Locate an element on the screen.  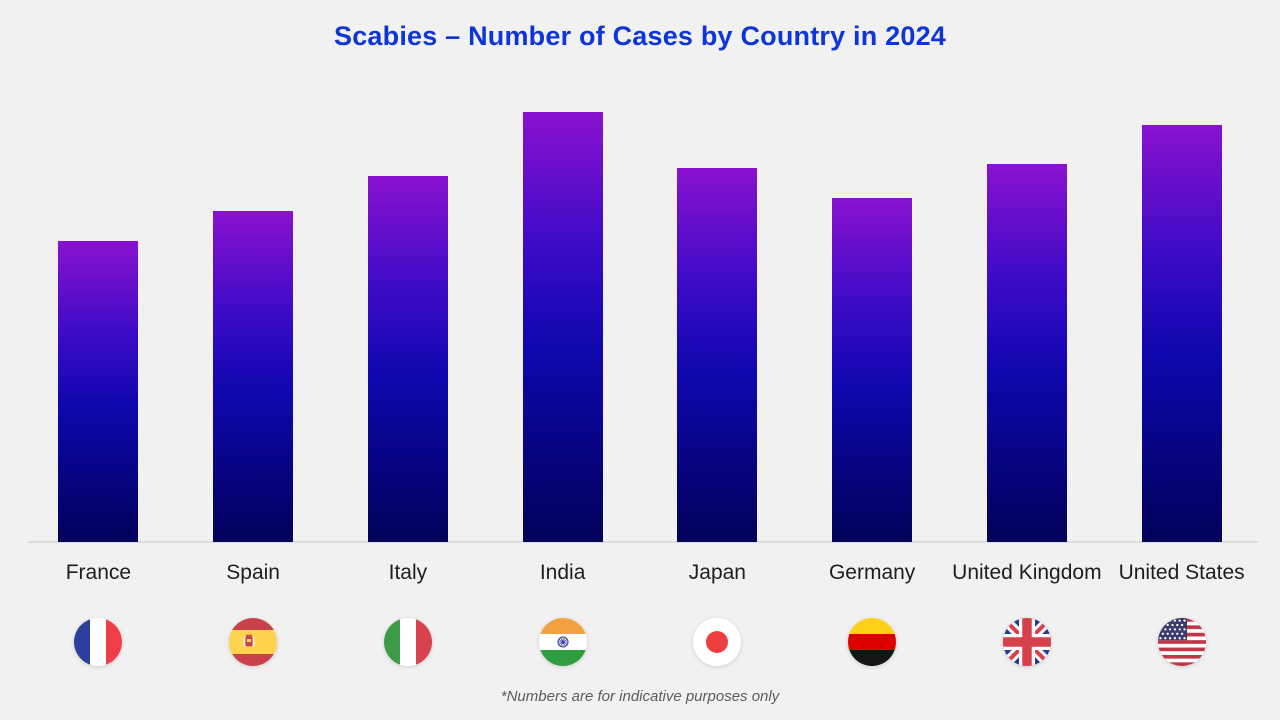
bar-united-states is located at coordinates (1181, 333).